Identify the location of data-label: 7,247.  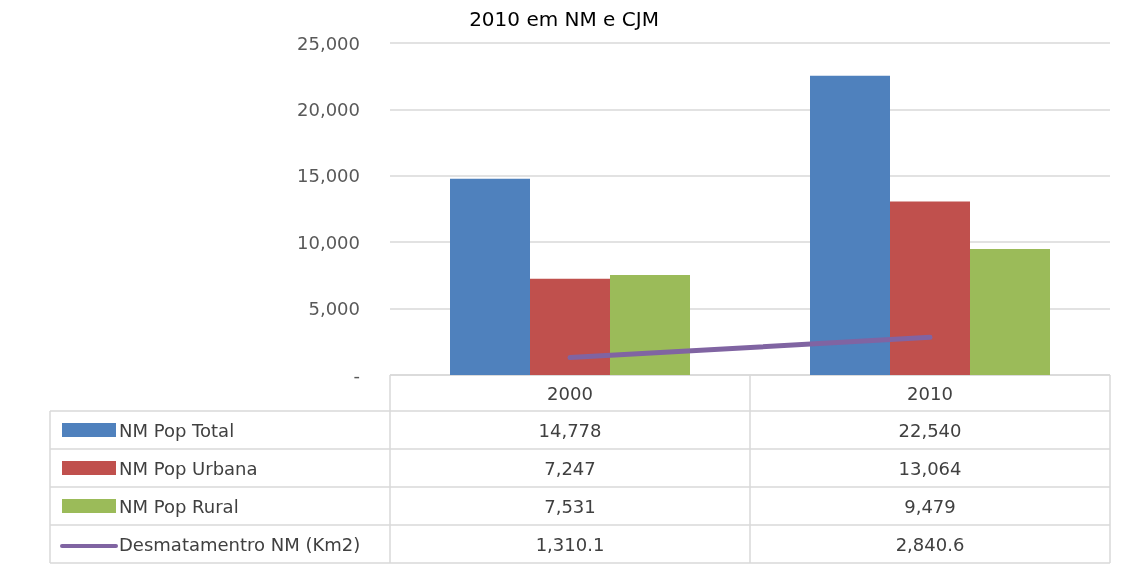
(570, 468).